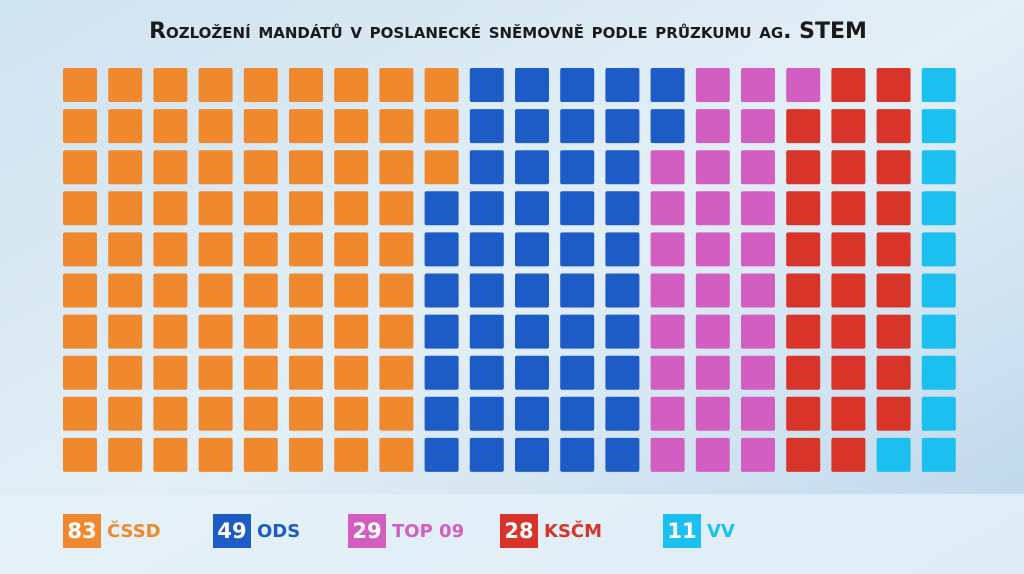 The image size is (1024, 574). I want to click on legend-label: ODS, so click(278, 531).